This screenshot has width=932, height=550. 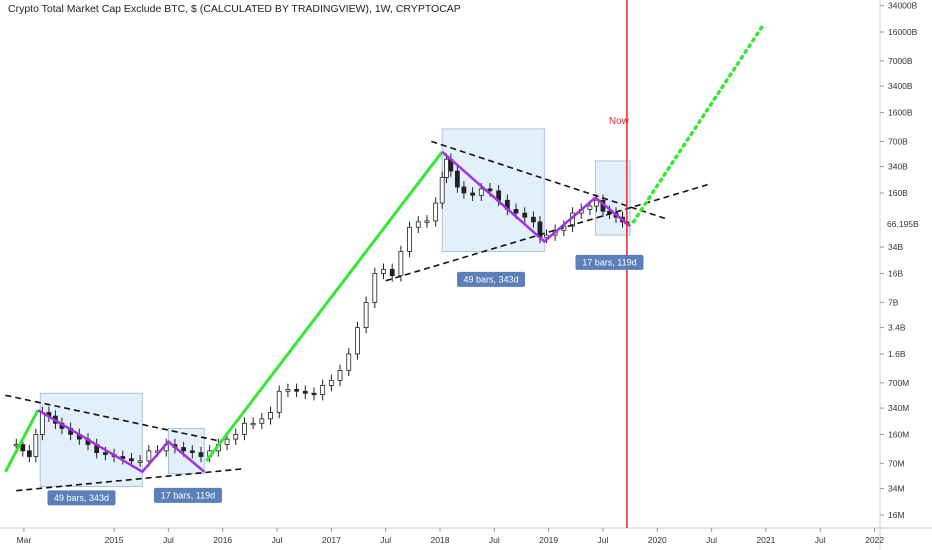 I want to click on y-tick-label: 34000B, so click(x=903, y=6).